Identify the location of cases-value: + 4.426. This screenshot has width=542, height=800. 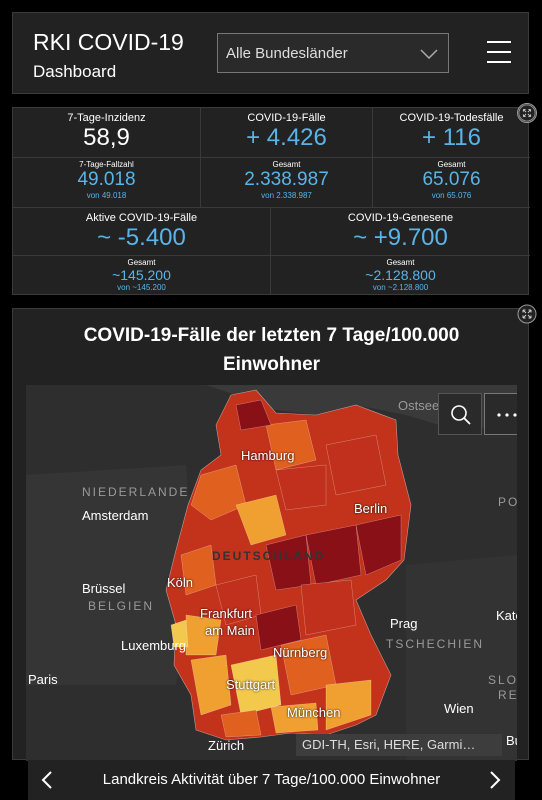
(286, 137).